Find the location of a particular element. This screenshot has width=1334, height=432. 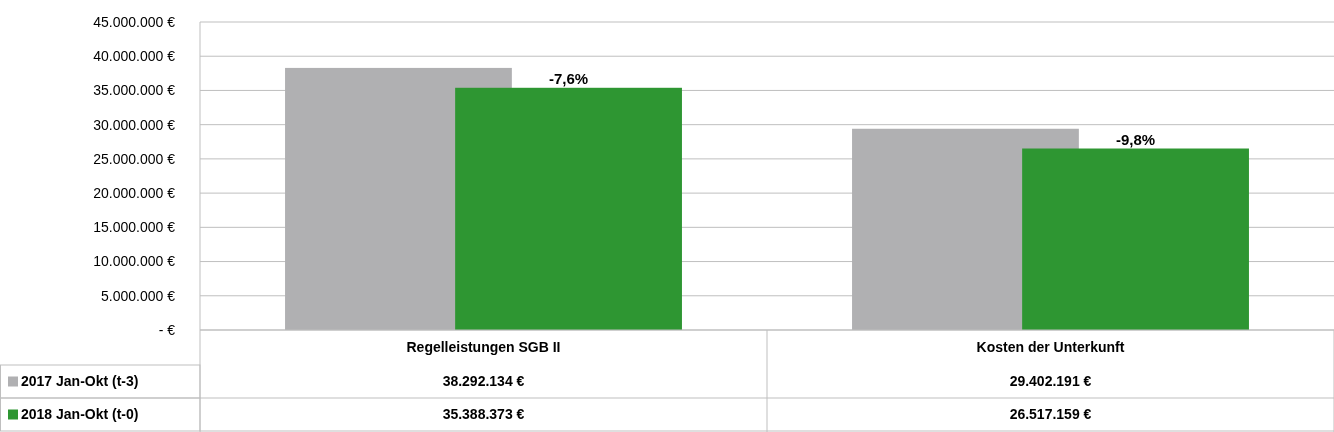

annotation: -7,6% is located at coordinates (568, 78).